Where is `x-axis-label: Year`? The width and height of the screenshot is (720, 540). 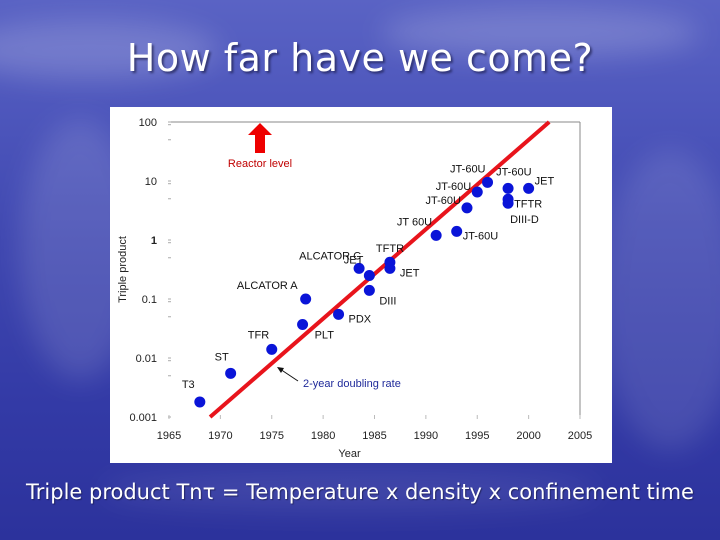 x-axis-label: Year is located at coordinates (349, 454).